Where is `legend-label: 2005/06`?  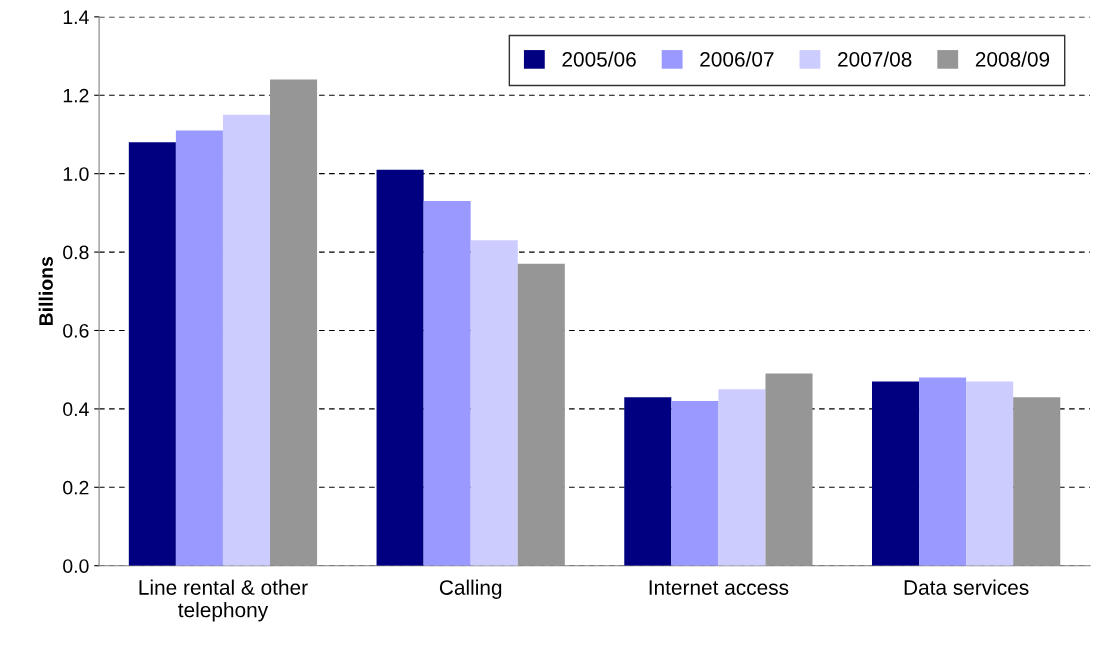 legend-label: 2005/06 is located at coordinates (599, 59).